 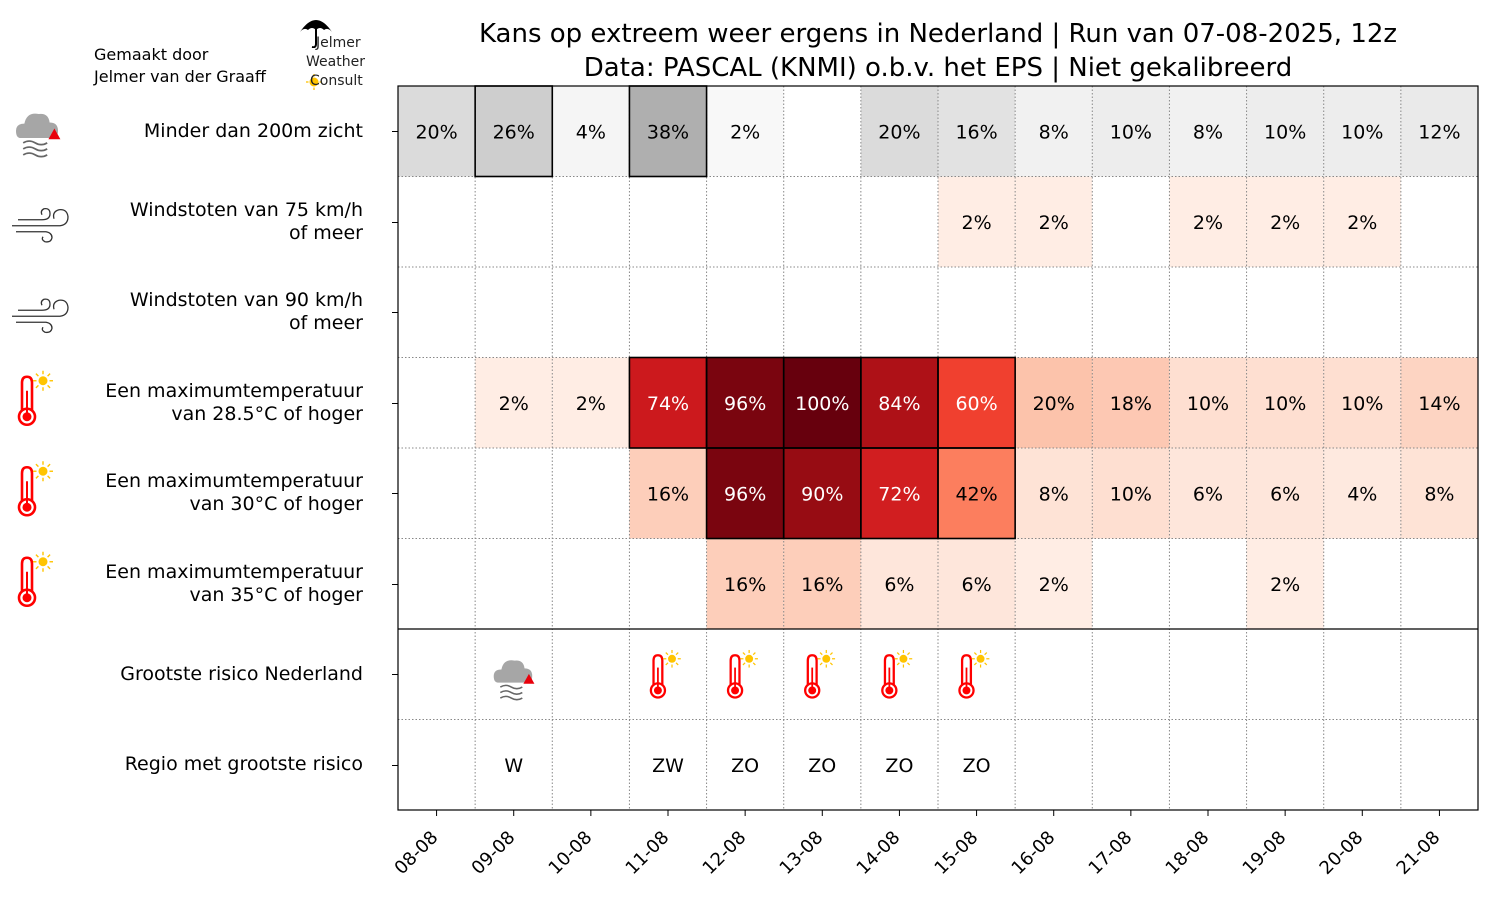 What do you see at coordinates (325, 323) in the screenshot?
I see `row-label-line-2: of meer` at bounding box center [325, 323].